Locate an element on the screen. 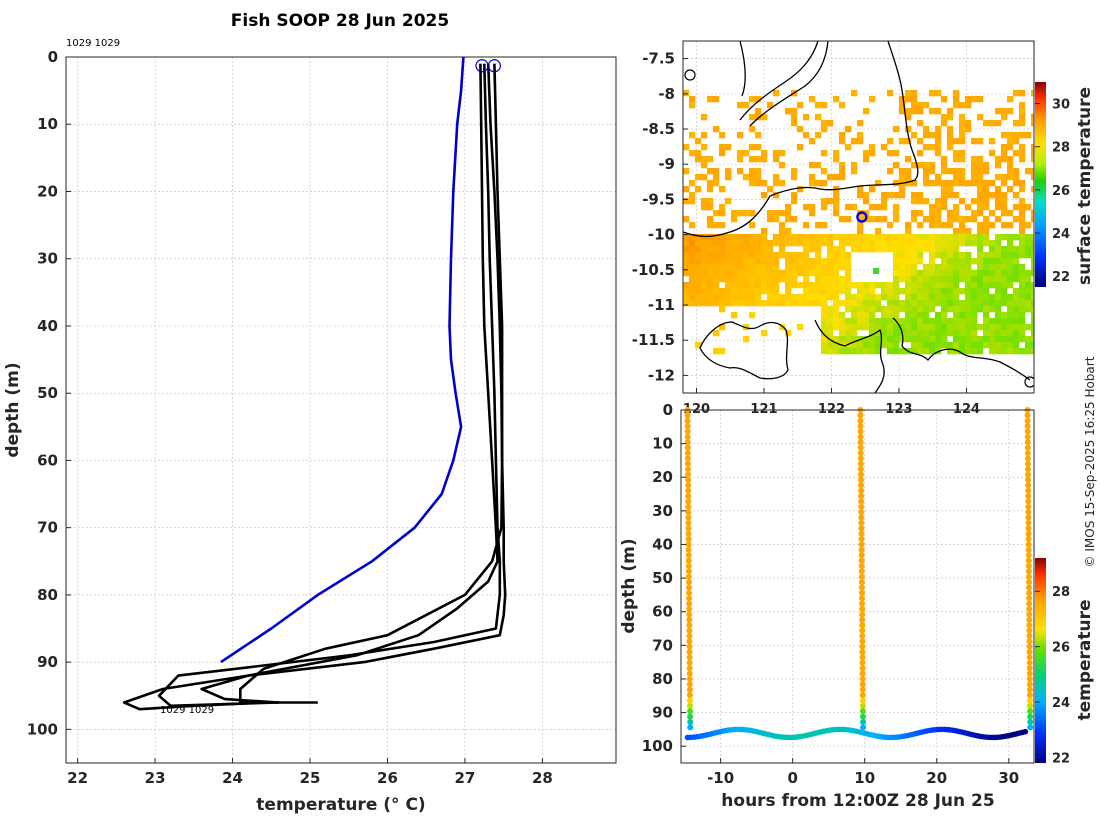 The height and width of the screenshot is (820, 1100). time-depth-x-tick-3: 20 is located at coordinates (936, 778).